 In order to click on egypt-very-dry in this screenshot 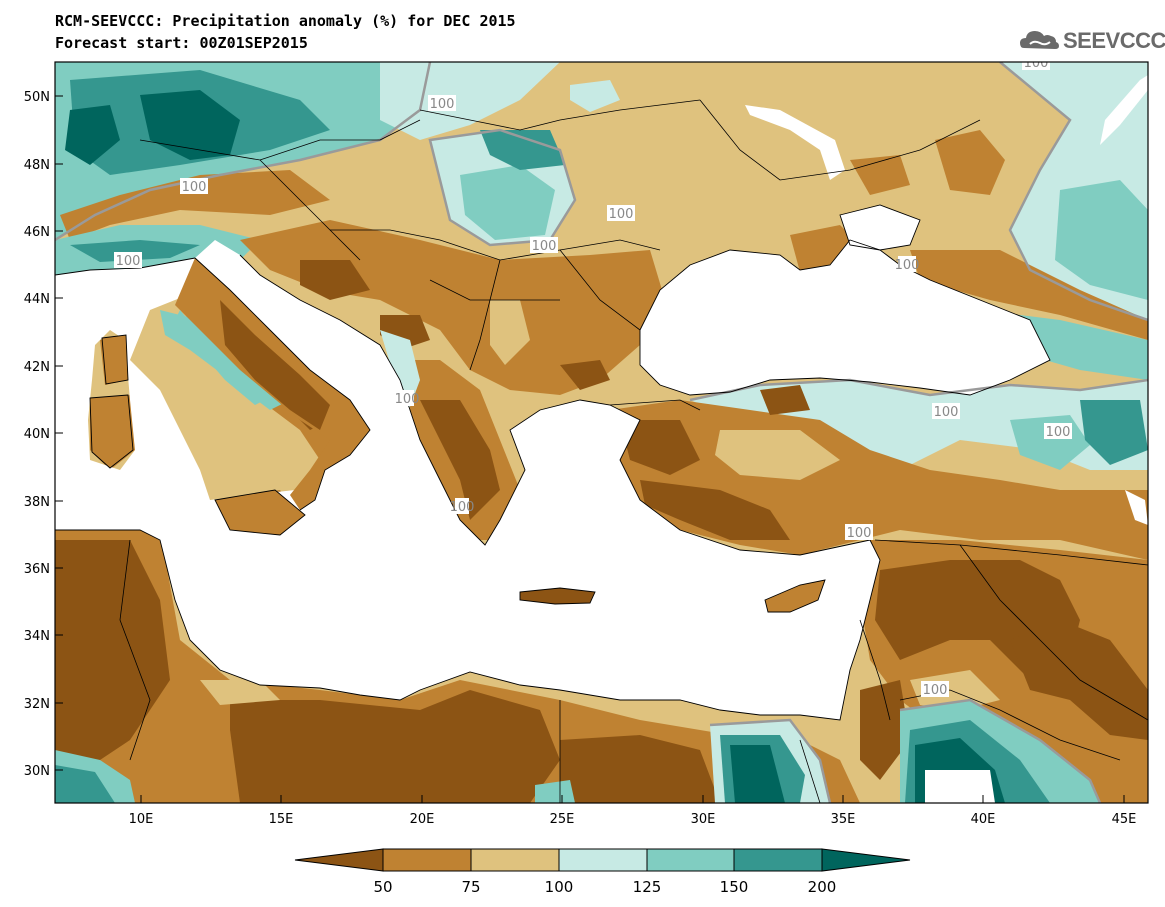, I will do `click(640, 769)`.